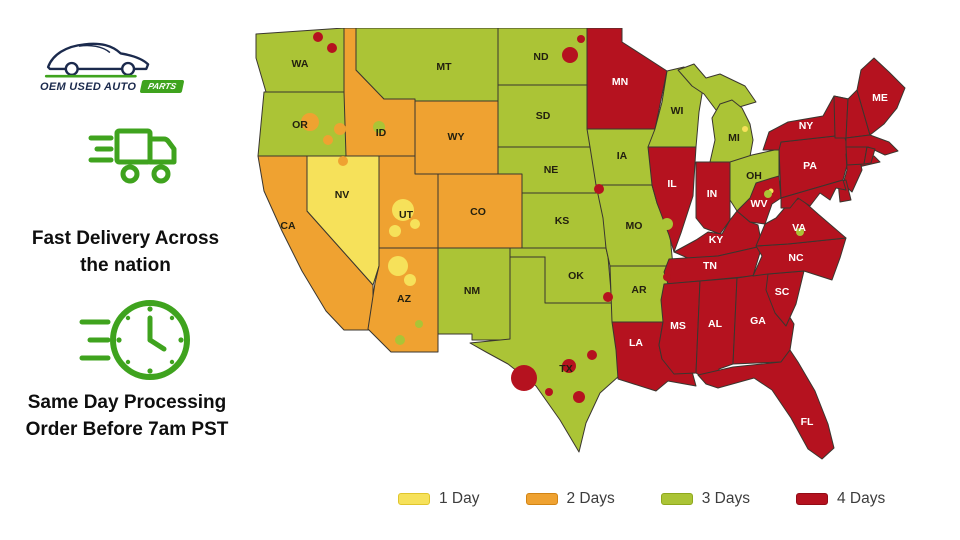 The image size is (960, 540). Describe the element at coordinates (713, 198) in the screenshot. I see `state-IN` at that location.